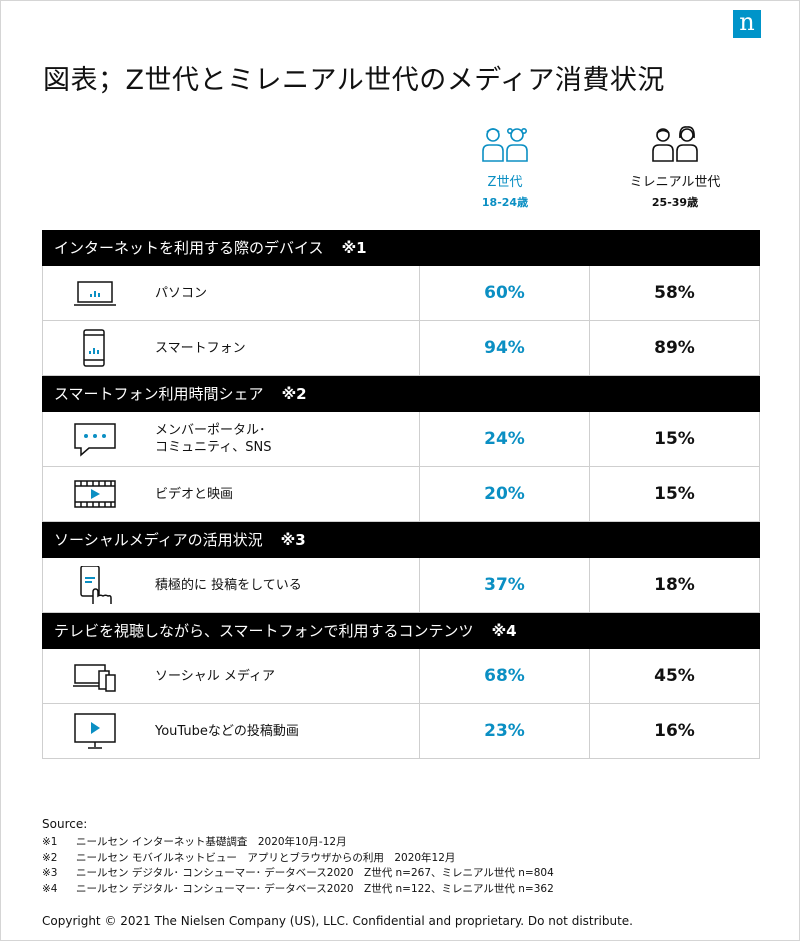 This screenshot has width=800, height=941. What do you see at coordinates (505, 145) in the screenshot?
I see `young-people-icon` at bounding box center [505, 145].